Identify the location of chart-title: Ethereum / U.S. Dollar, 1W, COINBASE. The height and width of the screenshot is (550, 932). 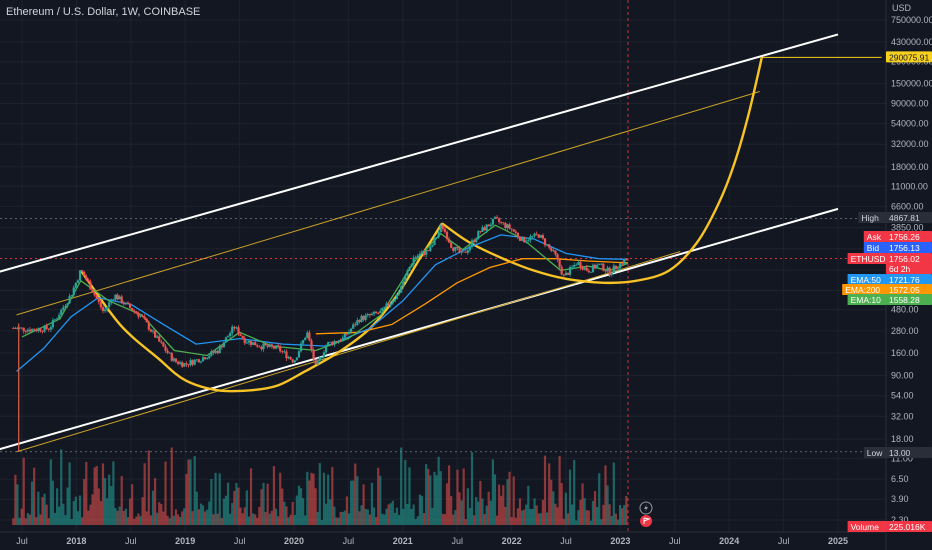
(103, 12).